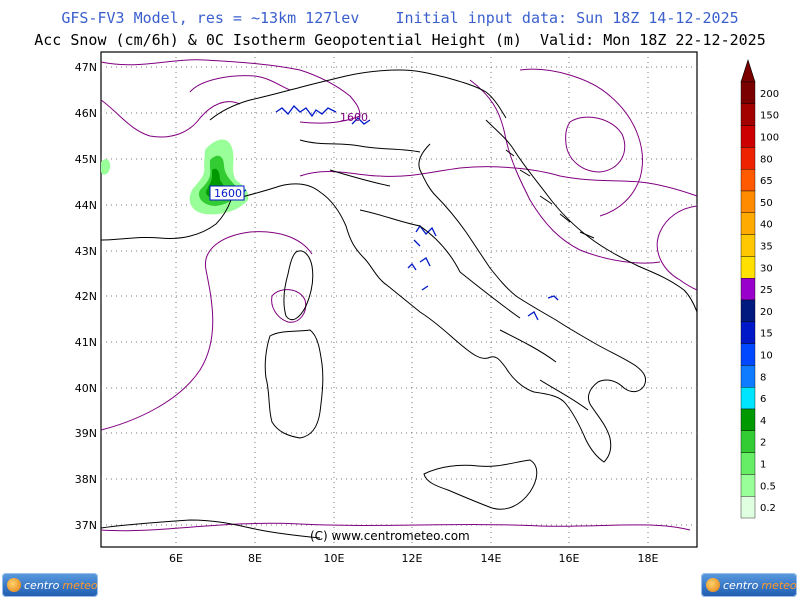 The width and height of the screenshot is (800, 600). I want to click on lon-label: 16E, so click(569, 558).